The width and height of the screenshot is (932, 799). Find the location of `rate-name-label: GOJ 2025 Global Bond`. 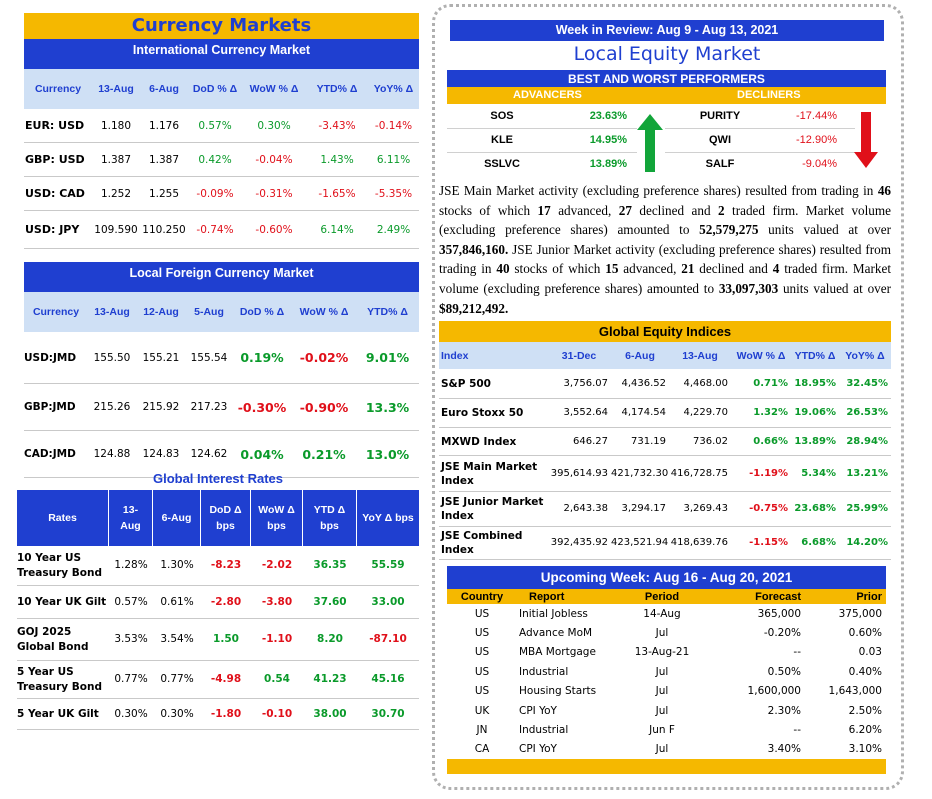

rate-name-label: GOJ 2025 Global Bond is located at coordinates (53, 639).